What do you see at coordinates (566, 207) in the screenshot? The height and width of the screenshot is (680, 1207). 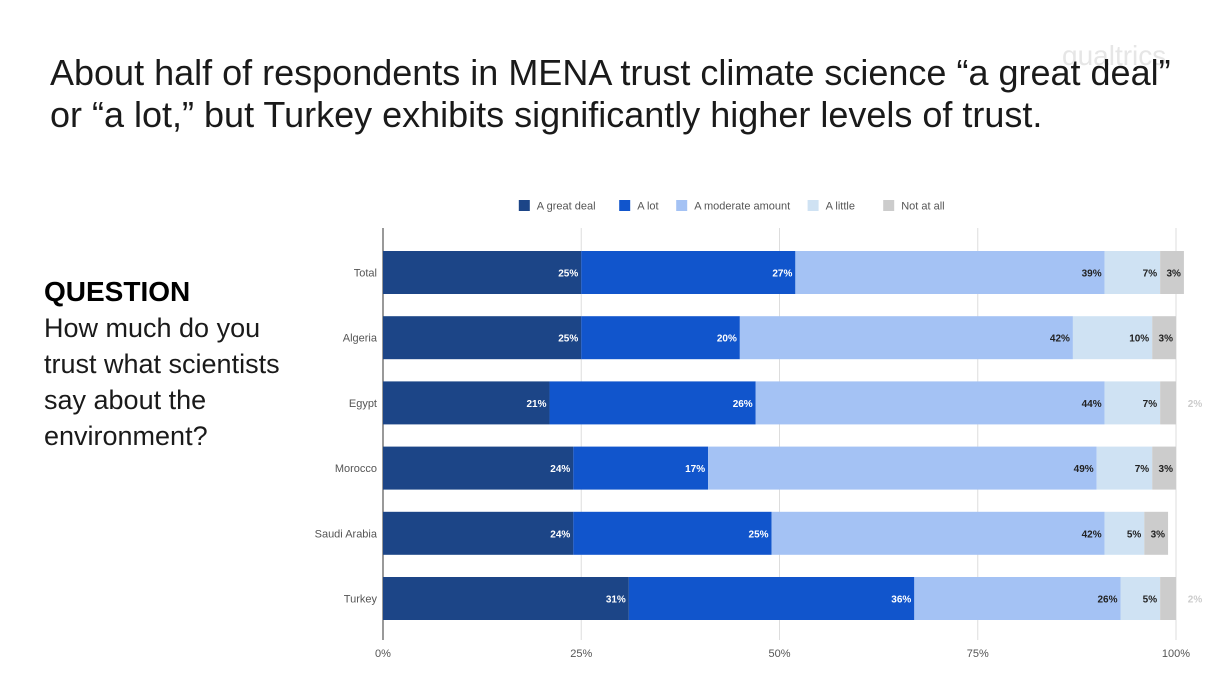 I see `legend-label: A great deal` at bounding box center [566, 207].